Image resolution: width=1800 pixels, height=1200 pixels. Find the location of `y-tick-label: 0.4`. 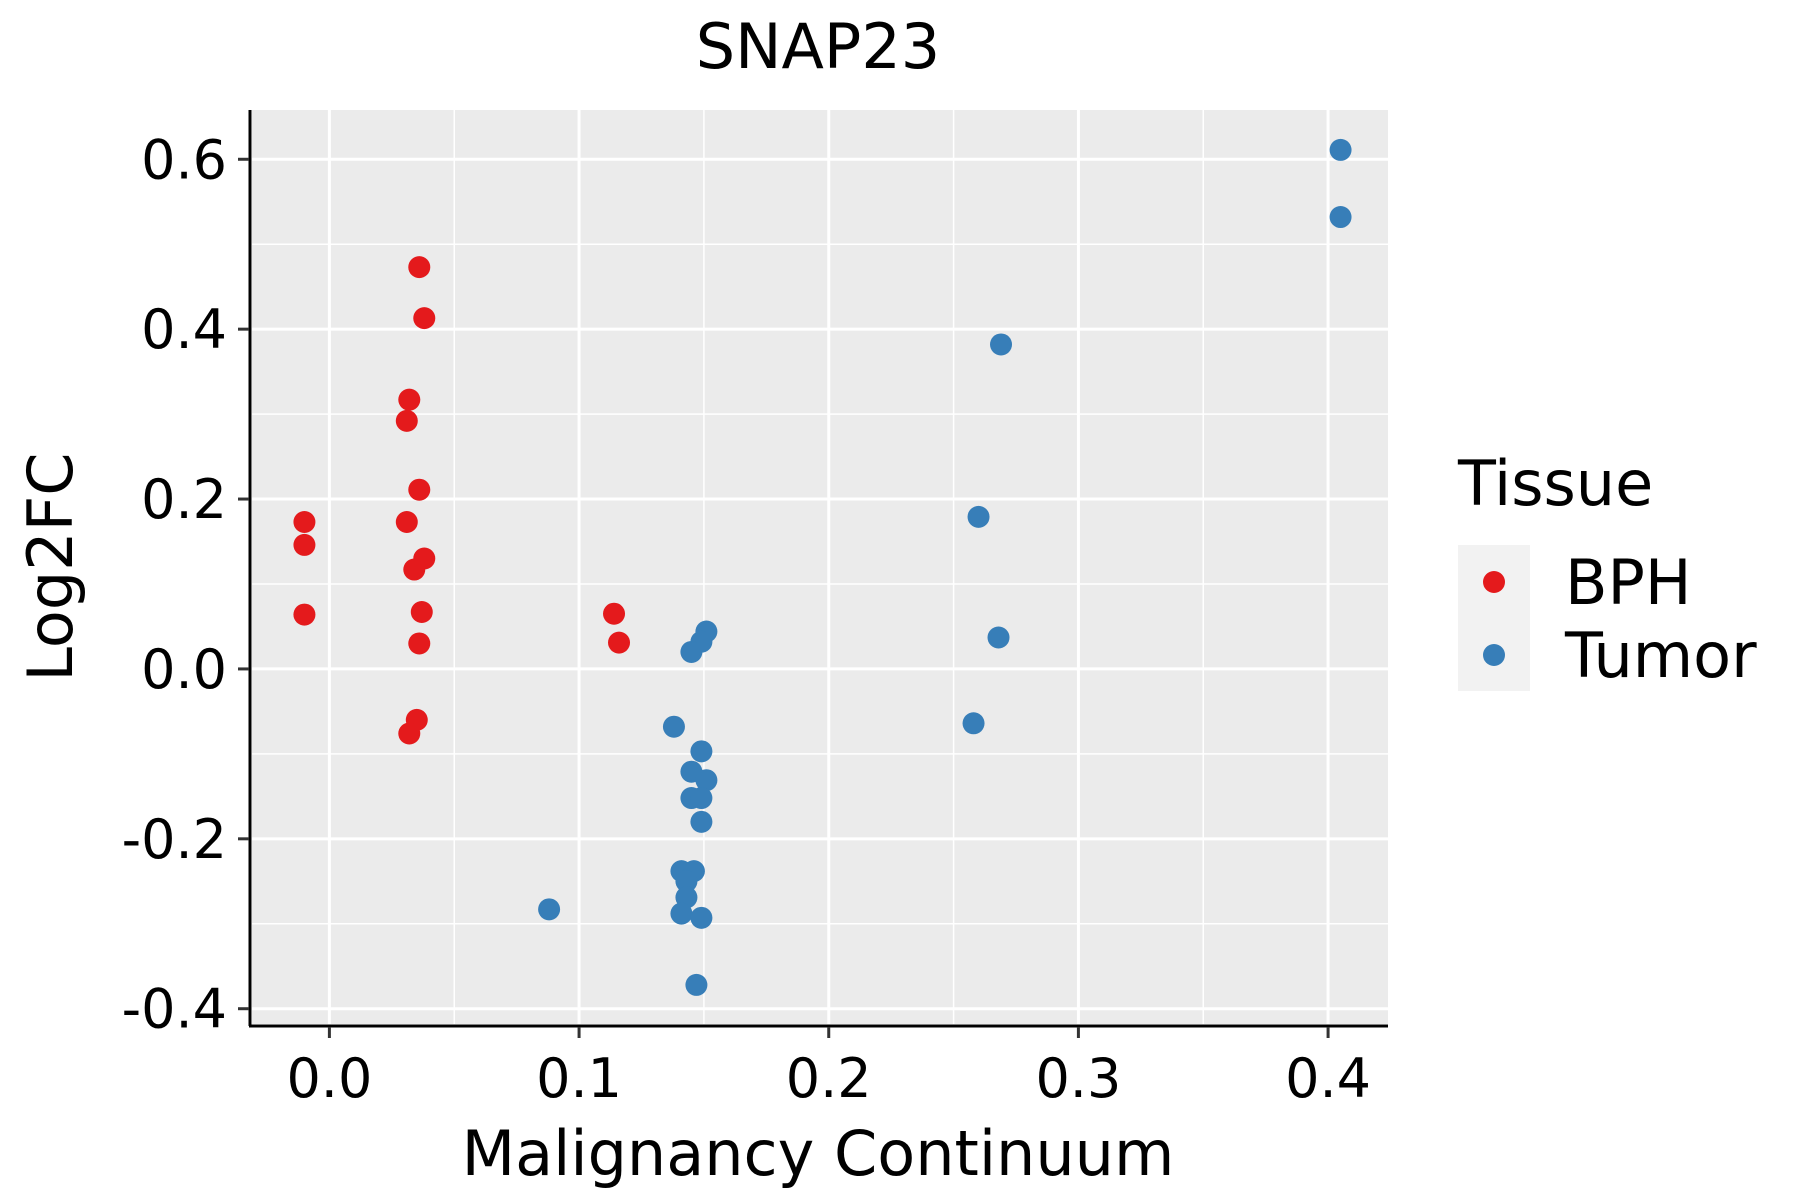

y-tick-label: 0.4 is located at coordinates (184, 329).